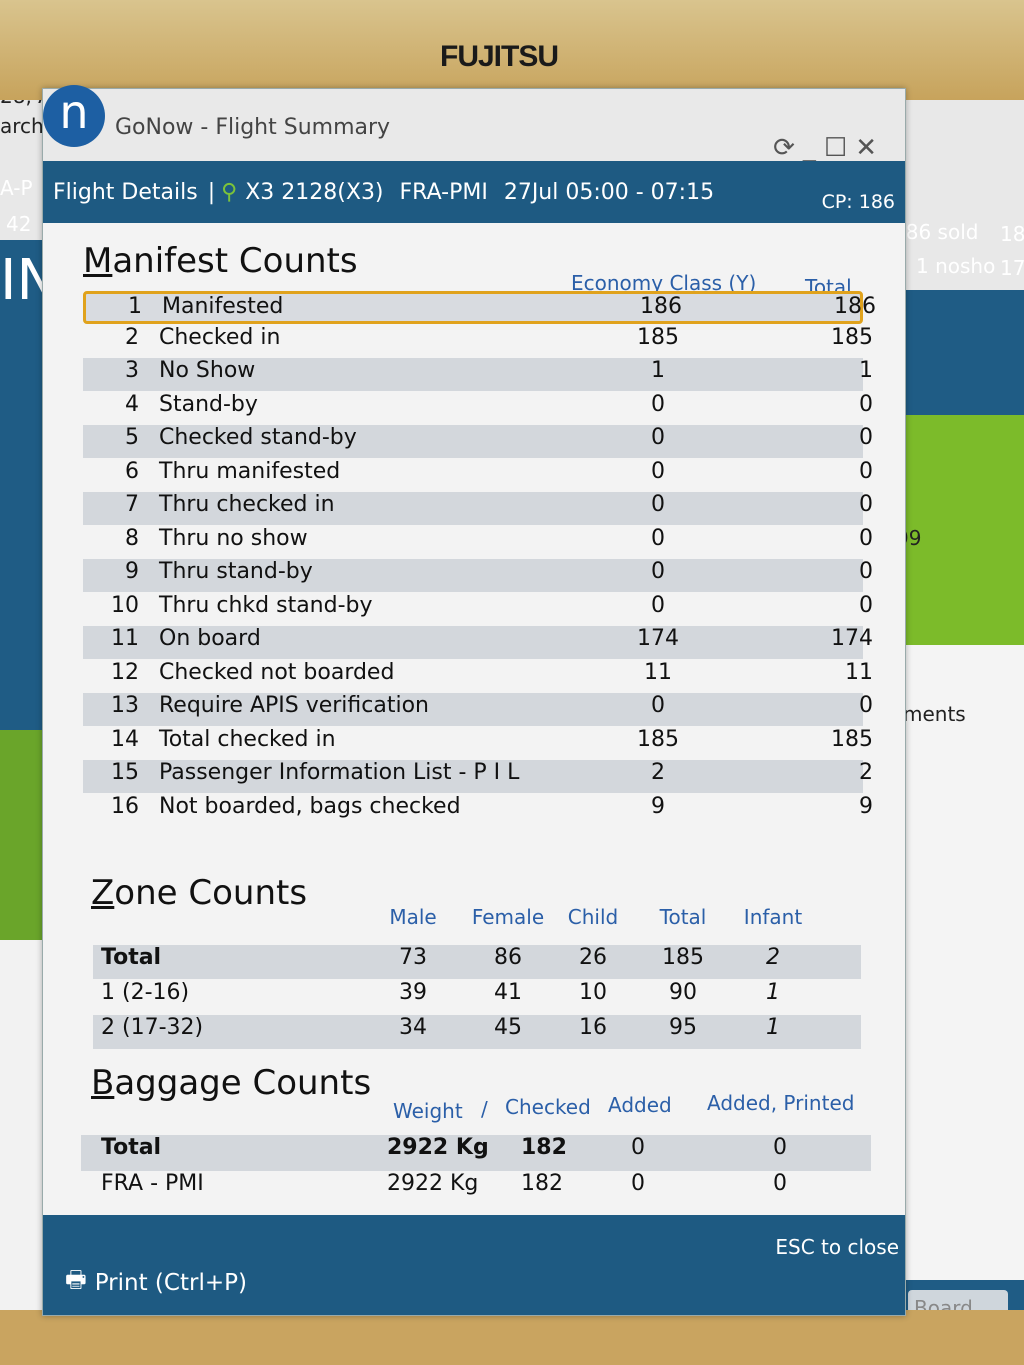  What do you see at coordinates (74, 116) in the screenshot?
I see `gonow-logo: n` at bounding box center [74, 116].